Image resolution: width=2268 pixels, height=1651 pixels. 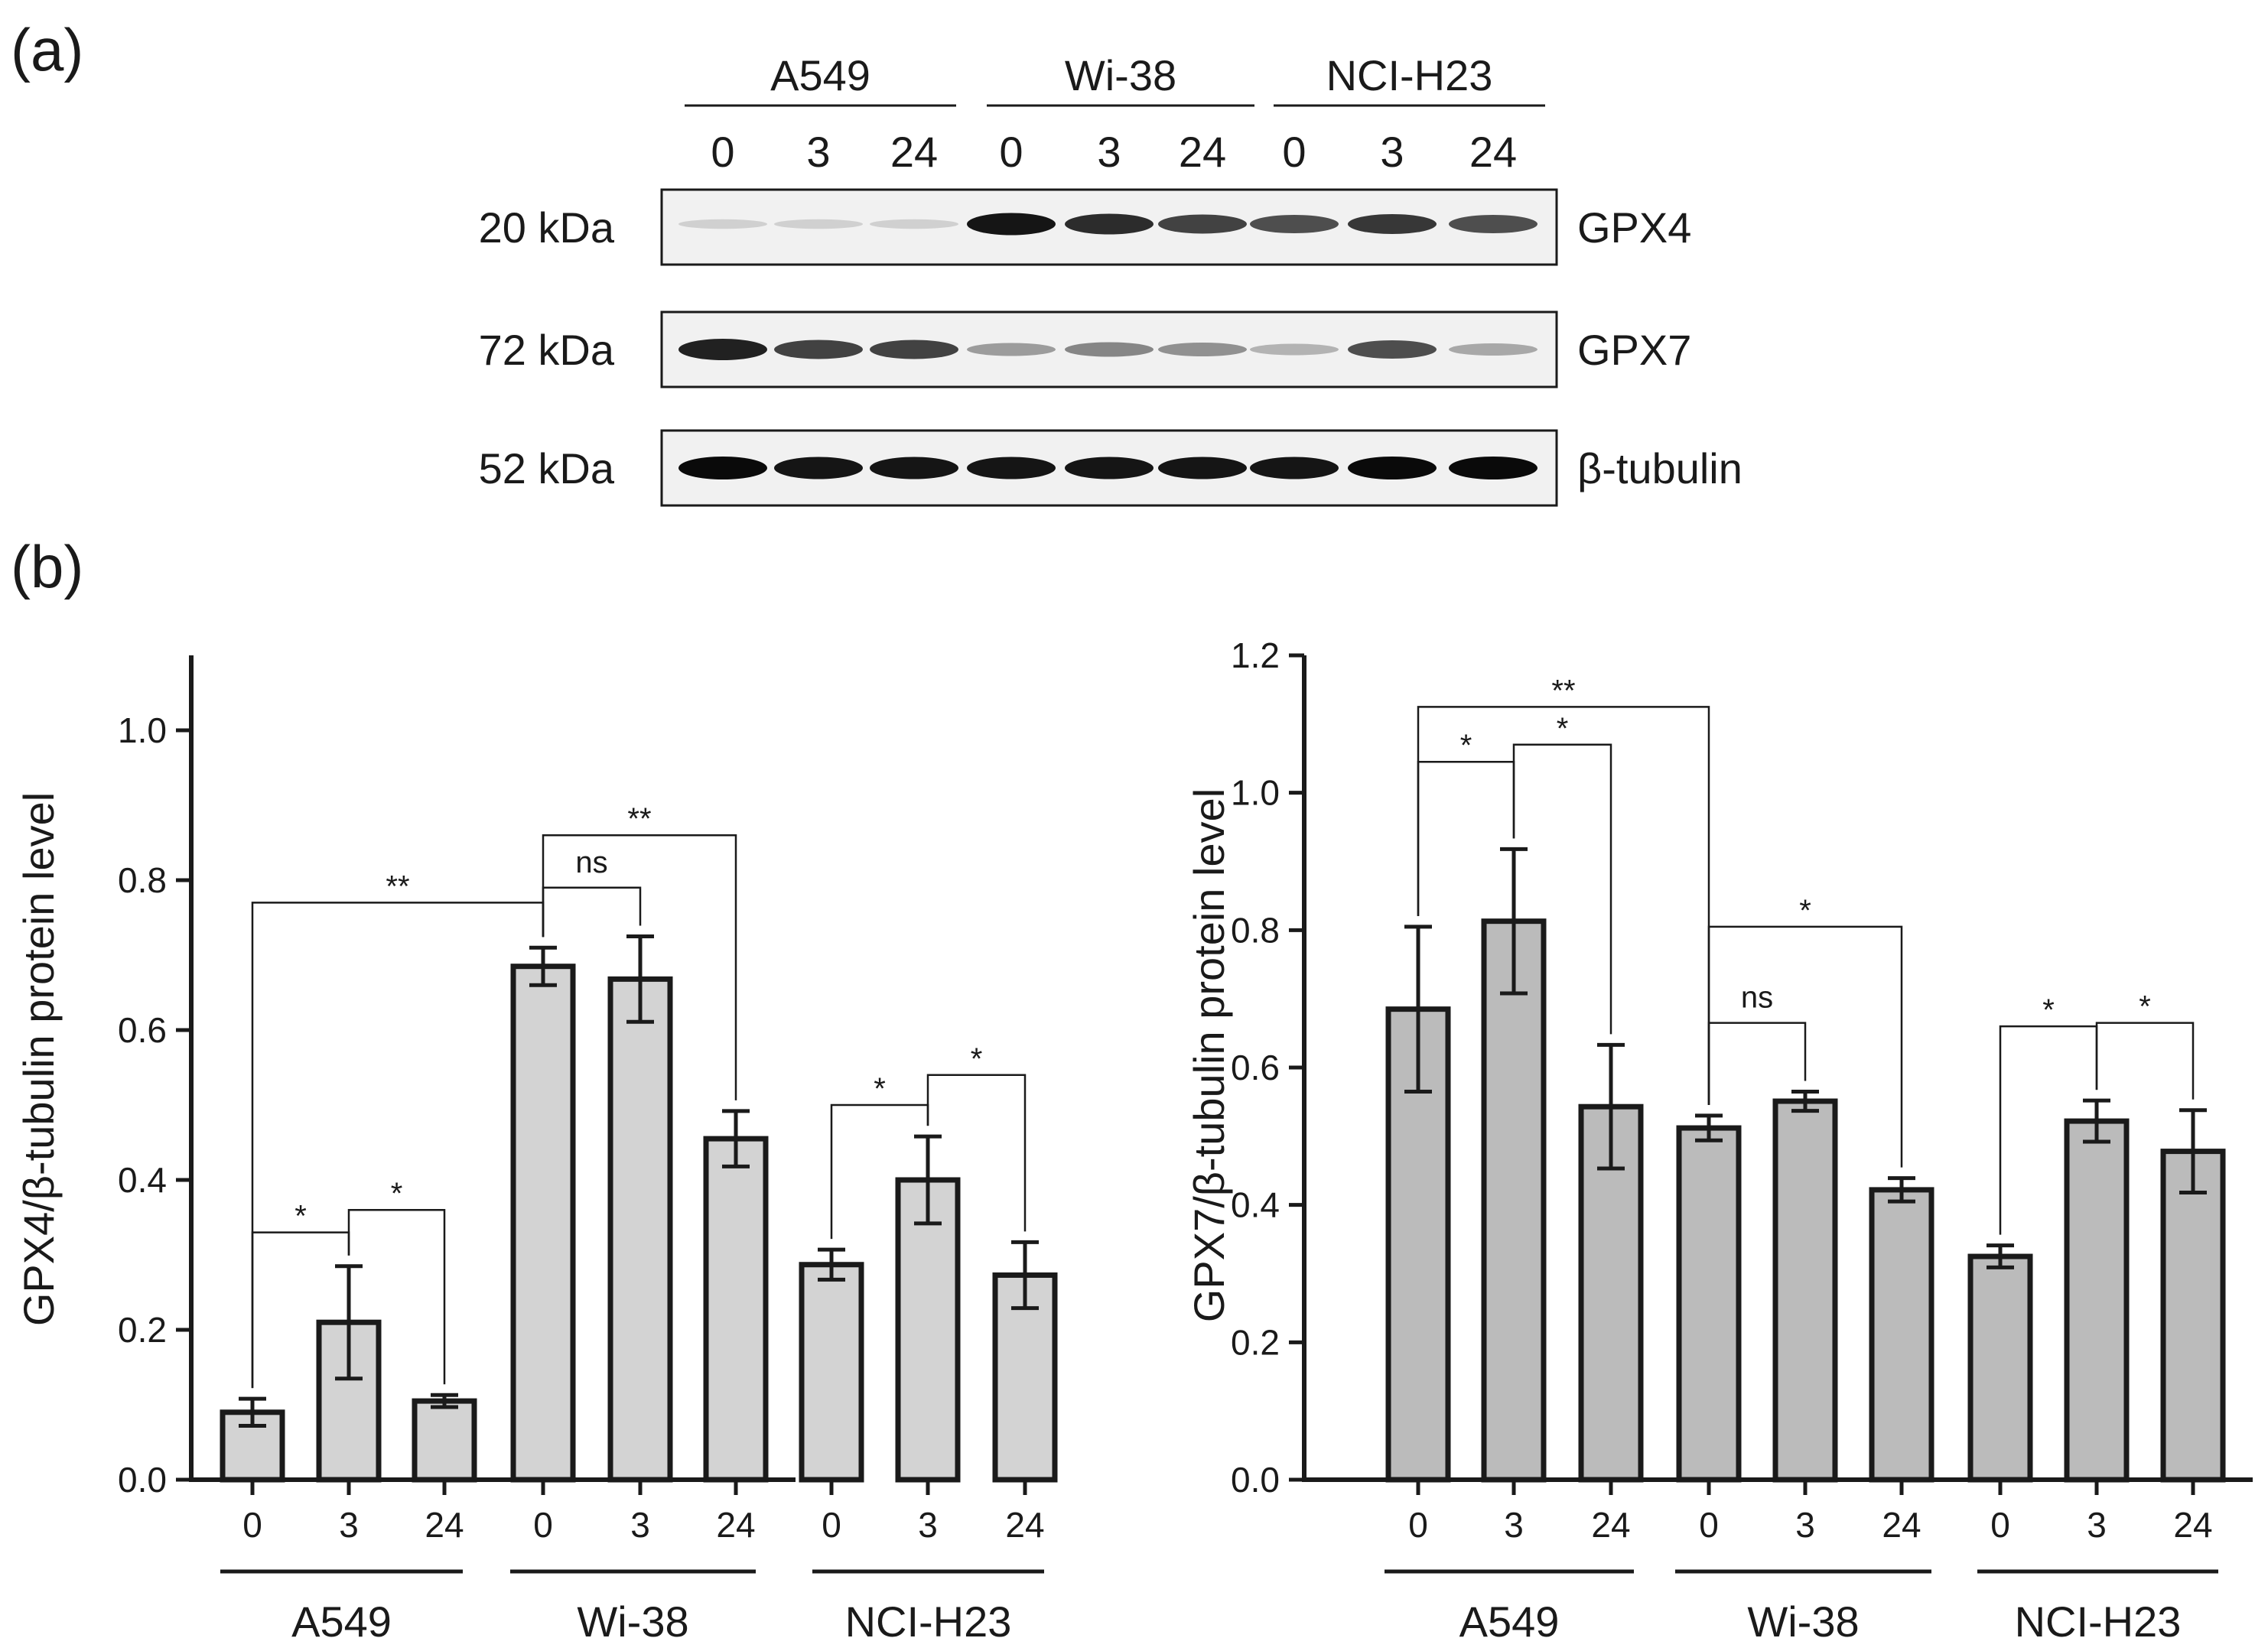 I want to click on y-tick-label: 1.0, so click(x=1255, y=793).